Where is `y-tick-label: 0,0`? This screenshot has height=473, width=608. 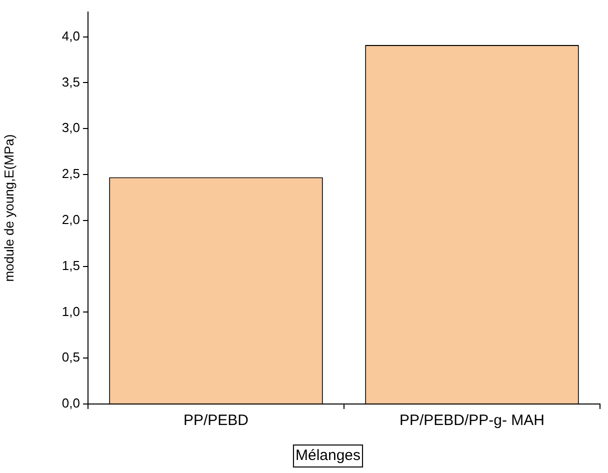
y-tick-label: 0,0 is located at coordinates (71, 403).